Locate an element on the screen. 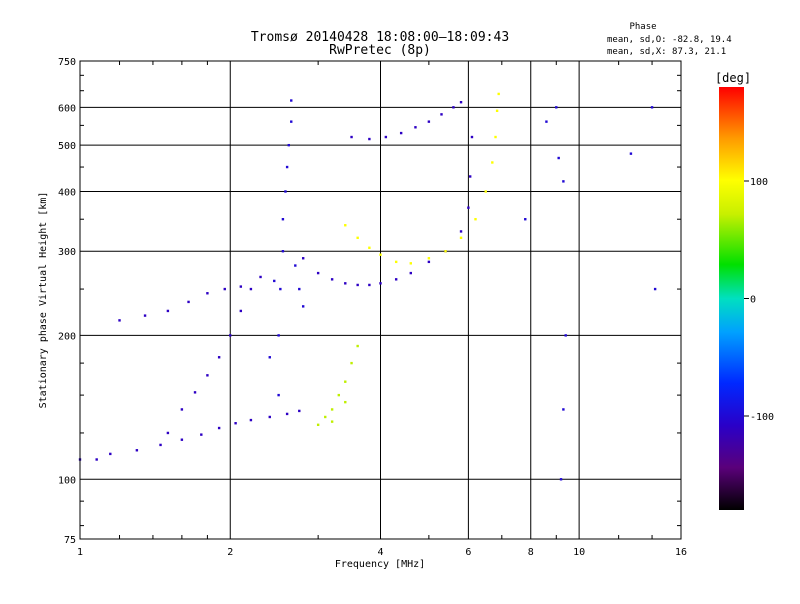  colorbar-label: [deg] is located at coordinates (733, 78).